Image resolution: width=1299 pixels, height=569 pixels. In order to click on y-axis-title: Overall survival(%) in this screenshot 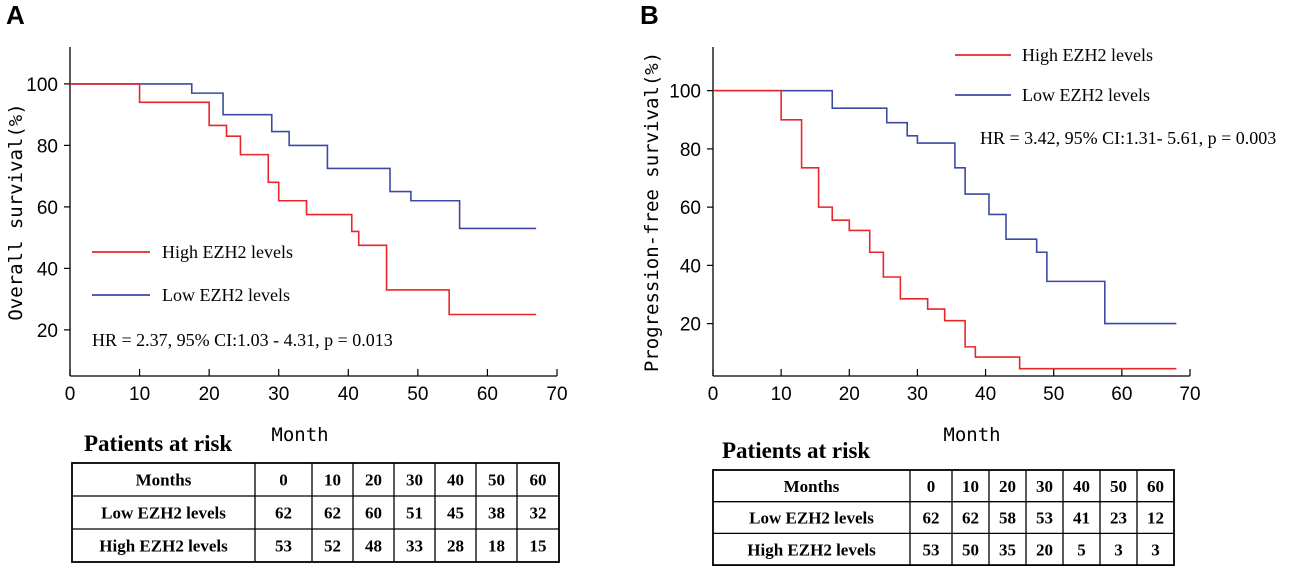, I will do `click(16, 211)`.